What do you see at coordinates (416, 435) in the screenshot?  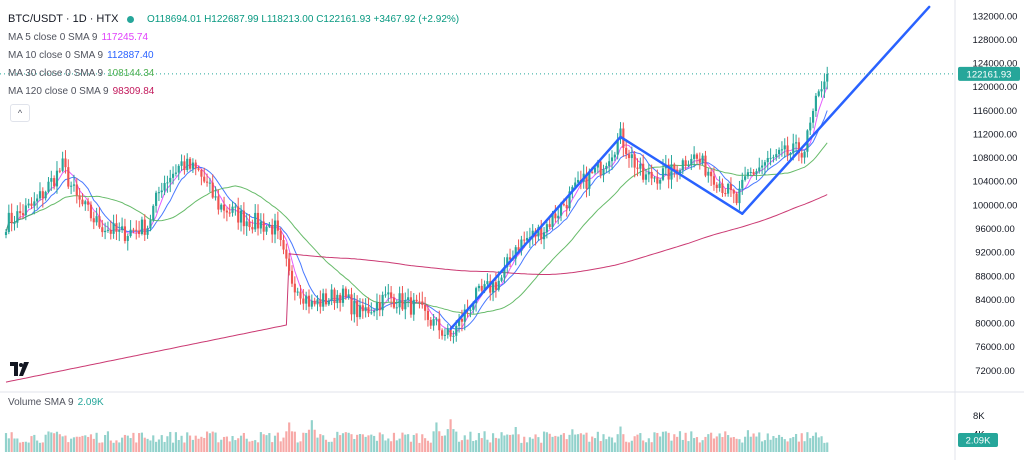 I see `volume-layer` at bounding box center [416, 435].